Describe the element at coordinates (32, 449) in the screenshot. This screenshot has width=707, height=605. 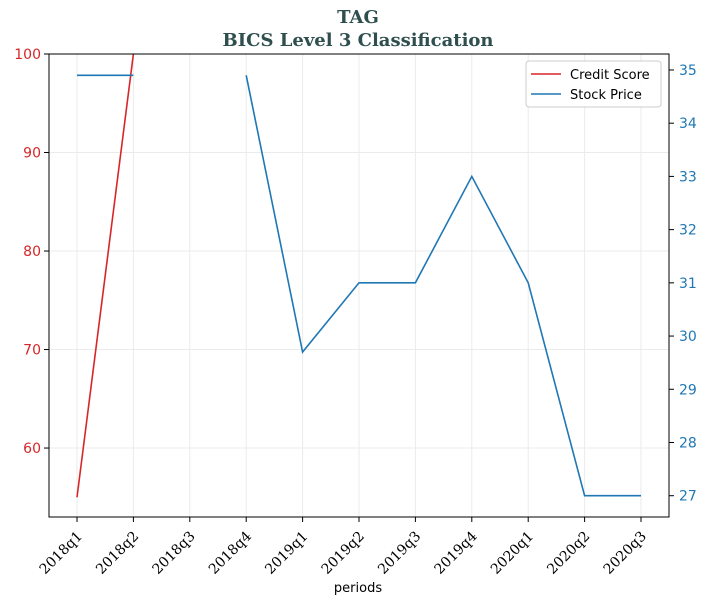
I see `left-y-tick-label: 60` at that location.